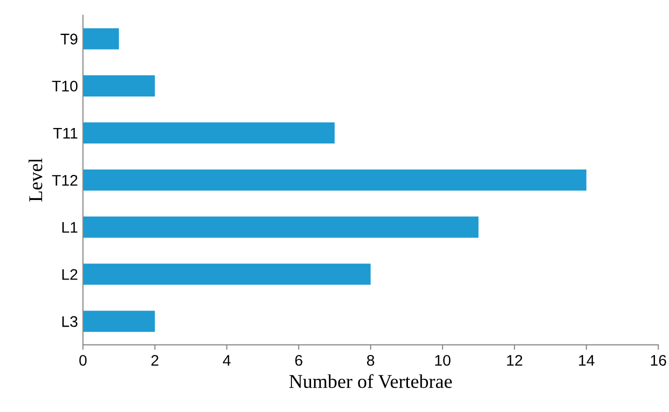 Image resolution: width=669 pixels, height=412 pixels. I want to click on x-tick-label: 6, so click(298, 360).